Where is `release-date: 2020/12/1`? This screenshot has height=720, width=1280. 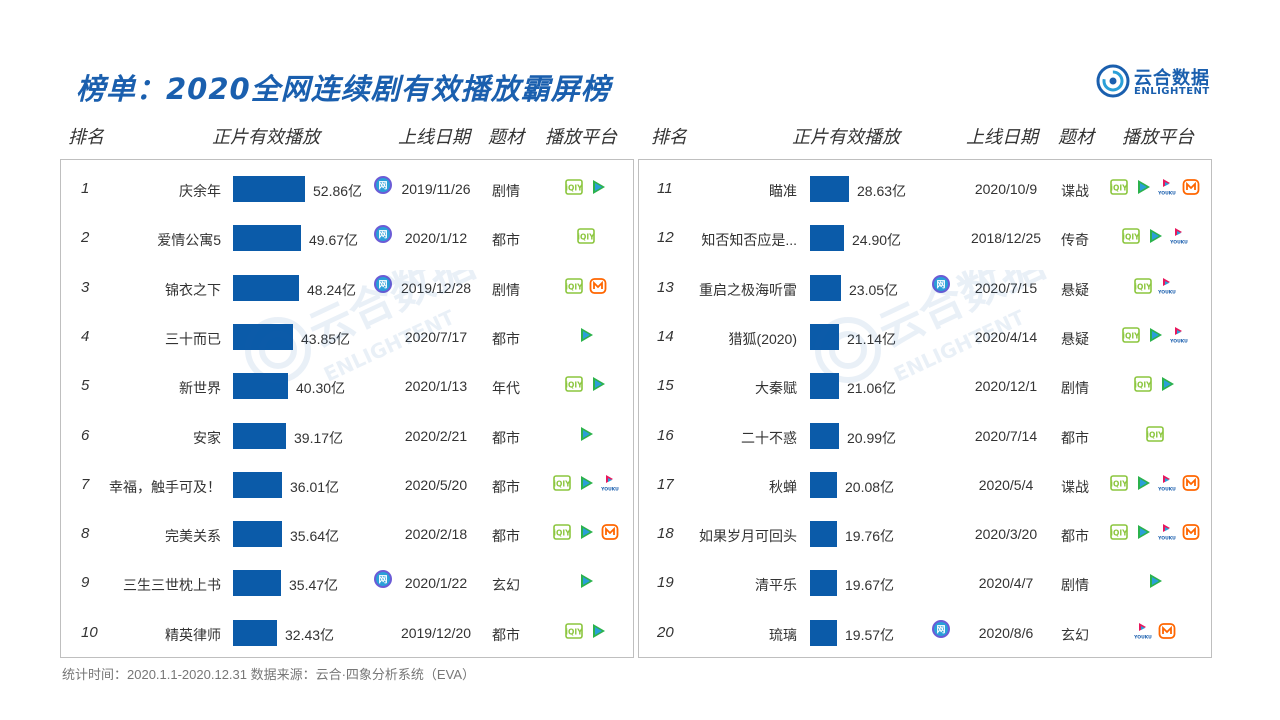
release-date: 2020/12/1 is located at coordinates (1006, 386).